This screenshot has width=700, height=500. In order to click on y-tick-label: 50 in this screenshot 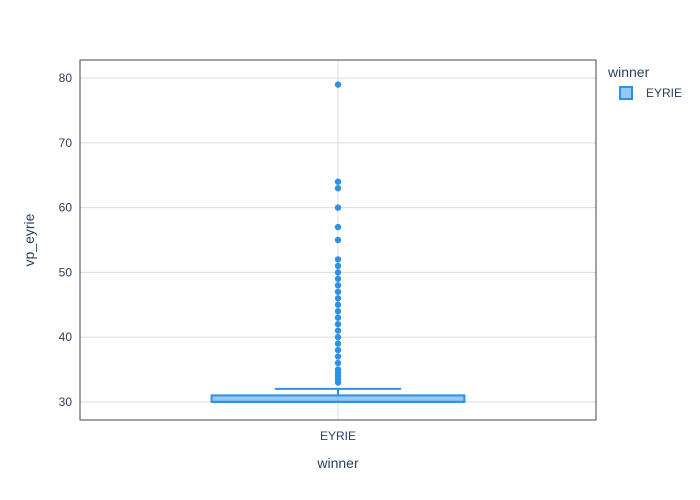, I will do `click(66, 272)`.